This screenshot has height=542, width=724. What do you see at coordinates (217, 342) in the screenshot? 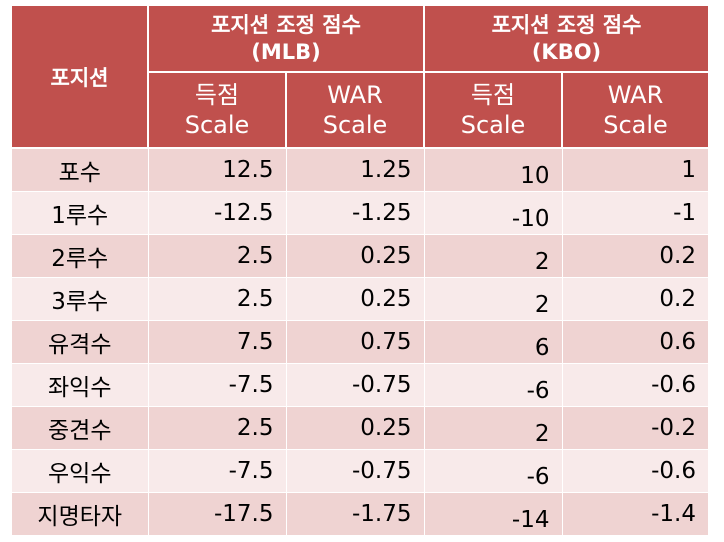
I see `cell-mlb-run: 7.5` at bounding box center [217, 342].